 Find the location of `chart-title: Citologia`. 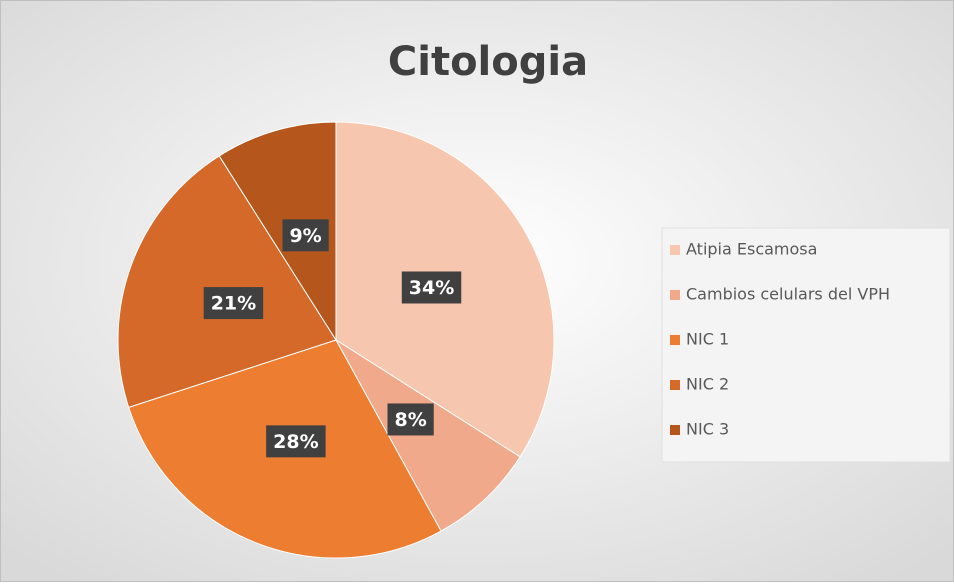

chart-title: Citologia is located at coordinates (488, 62).